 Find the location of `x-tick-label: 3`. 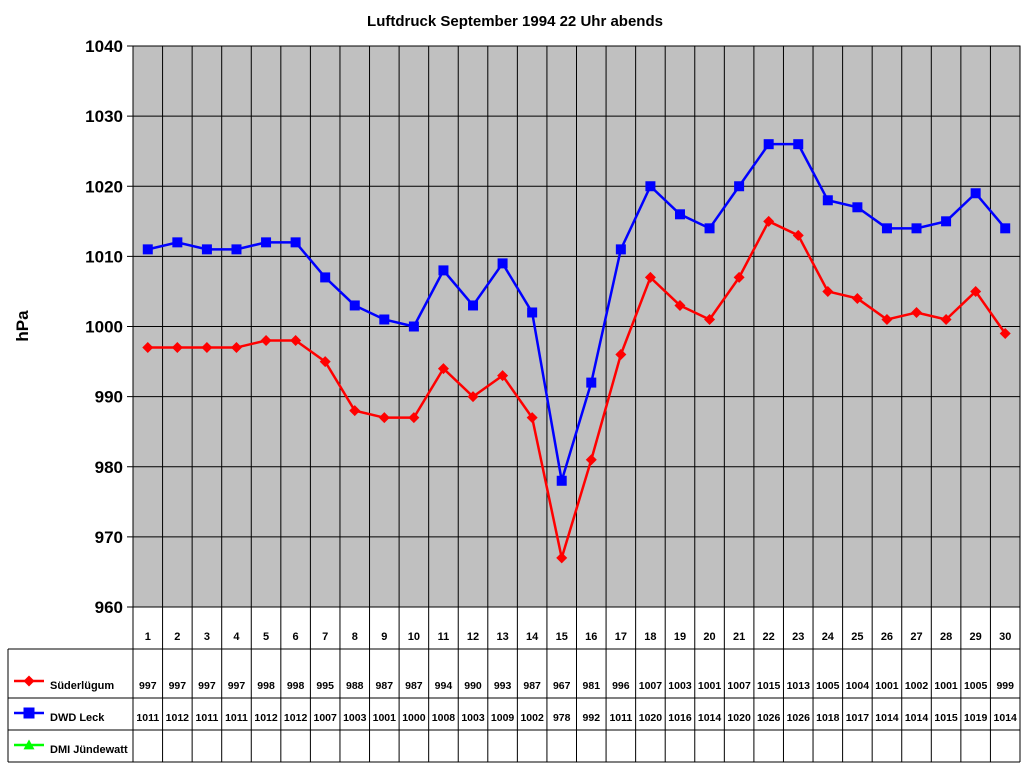

x-tick-label: 3 is located at coordinates (207, 637).